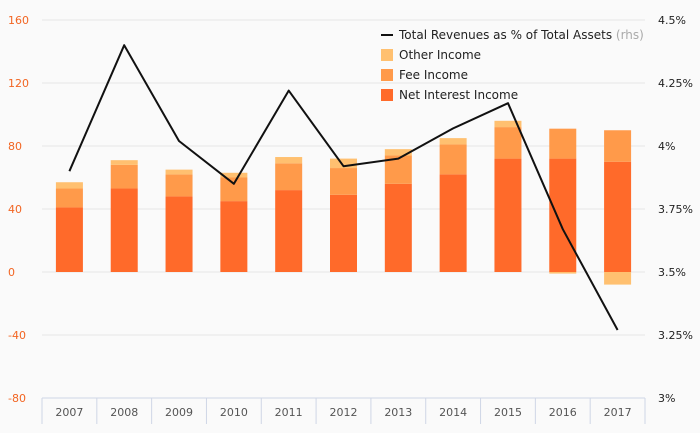  What do you see at coordinates (563, 412) in the screenshot?
I see `x-tick-label: 2016` at bounding box center [563, 412].